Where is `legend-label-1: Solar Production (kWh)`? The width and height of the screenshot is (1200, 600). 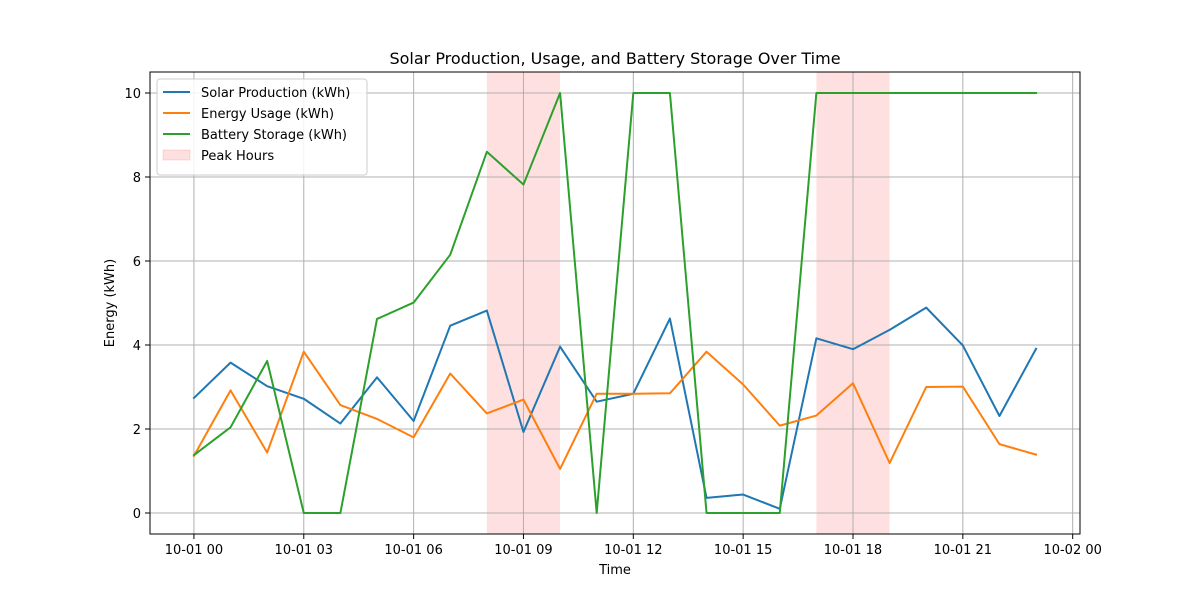
legend-label-1: Solar Production (kWh) is located at coordinates (275, 93).